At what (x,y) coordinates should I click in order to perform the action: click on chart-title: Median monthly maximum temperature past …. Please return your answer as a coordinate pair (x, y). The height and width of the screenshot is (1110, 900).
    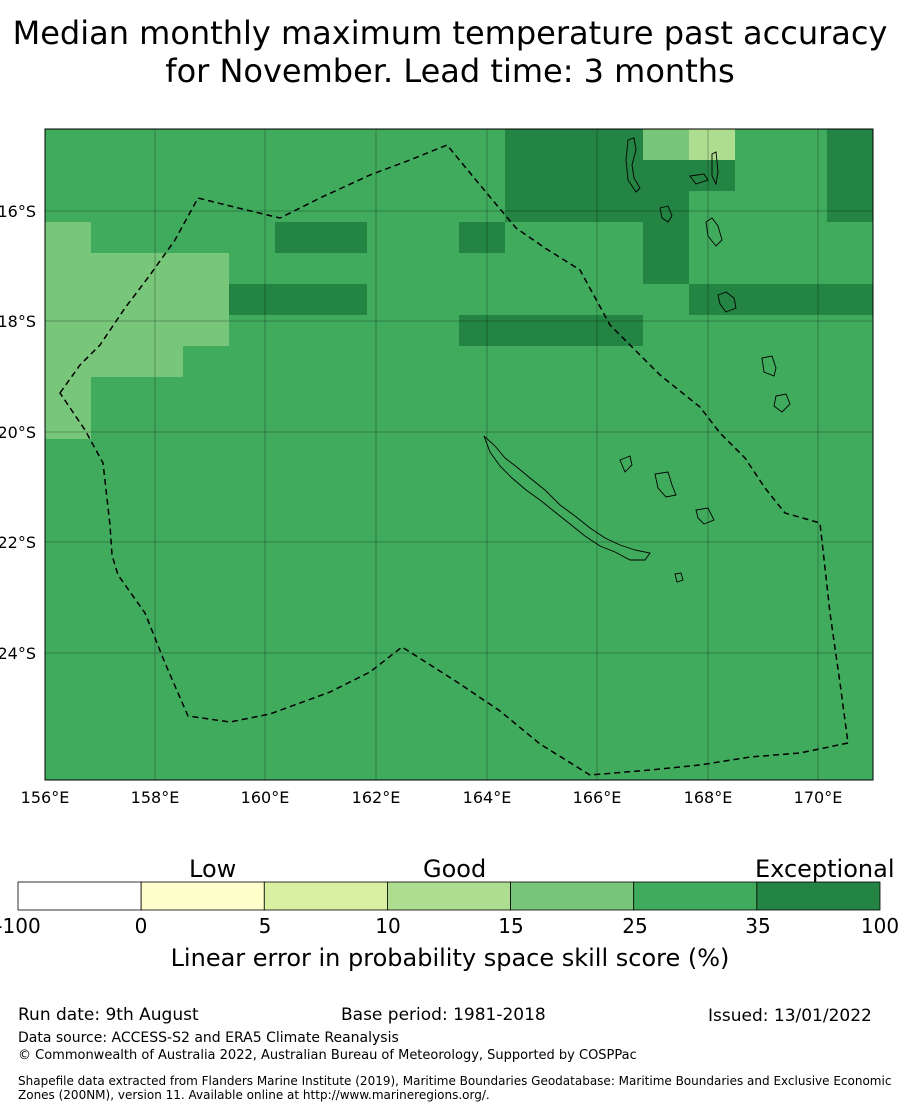
    Looking at the image, I should click on (450, 52).